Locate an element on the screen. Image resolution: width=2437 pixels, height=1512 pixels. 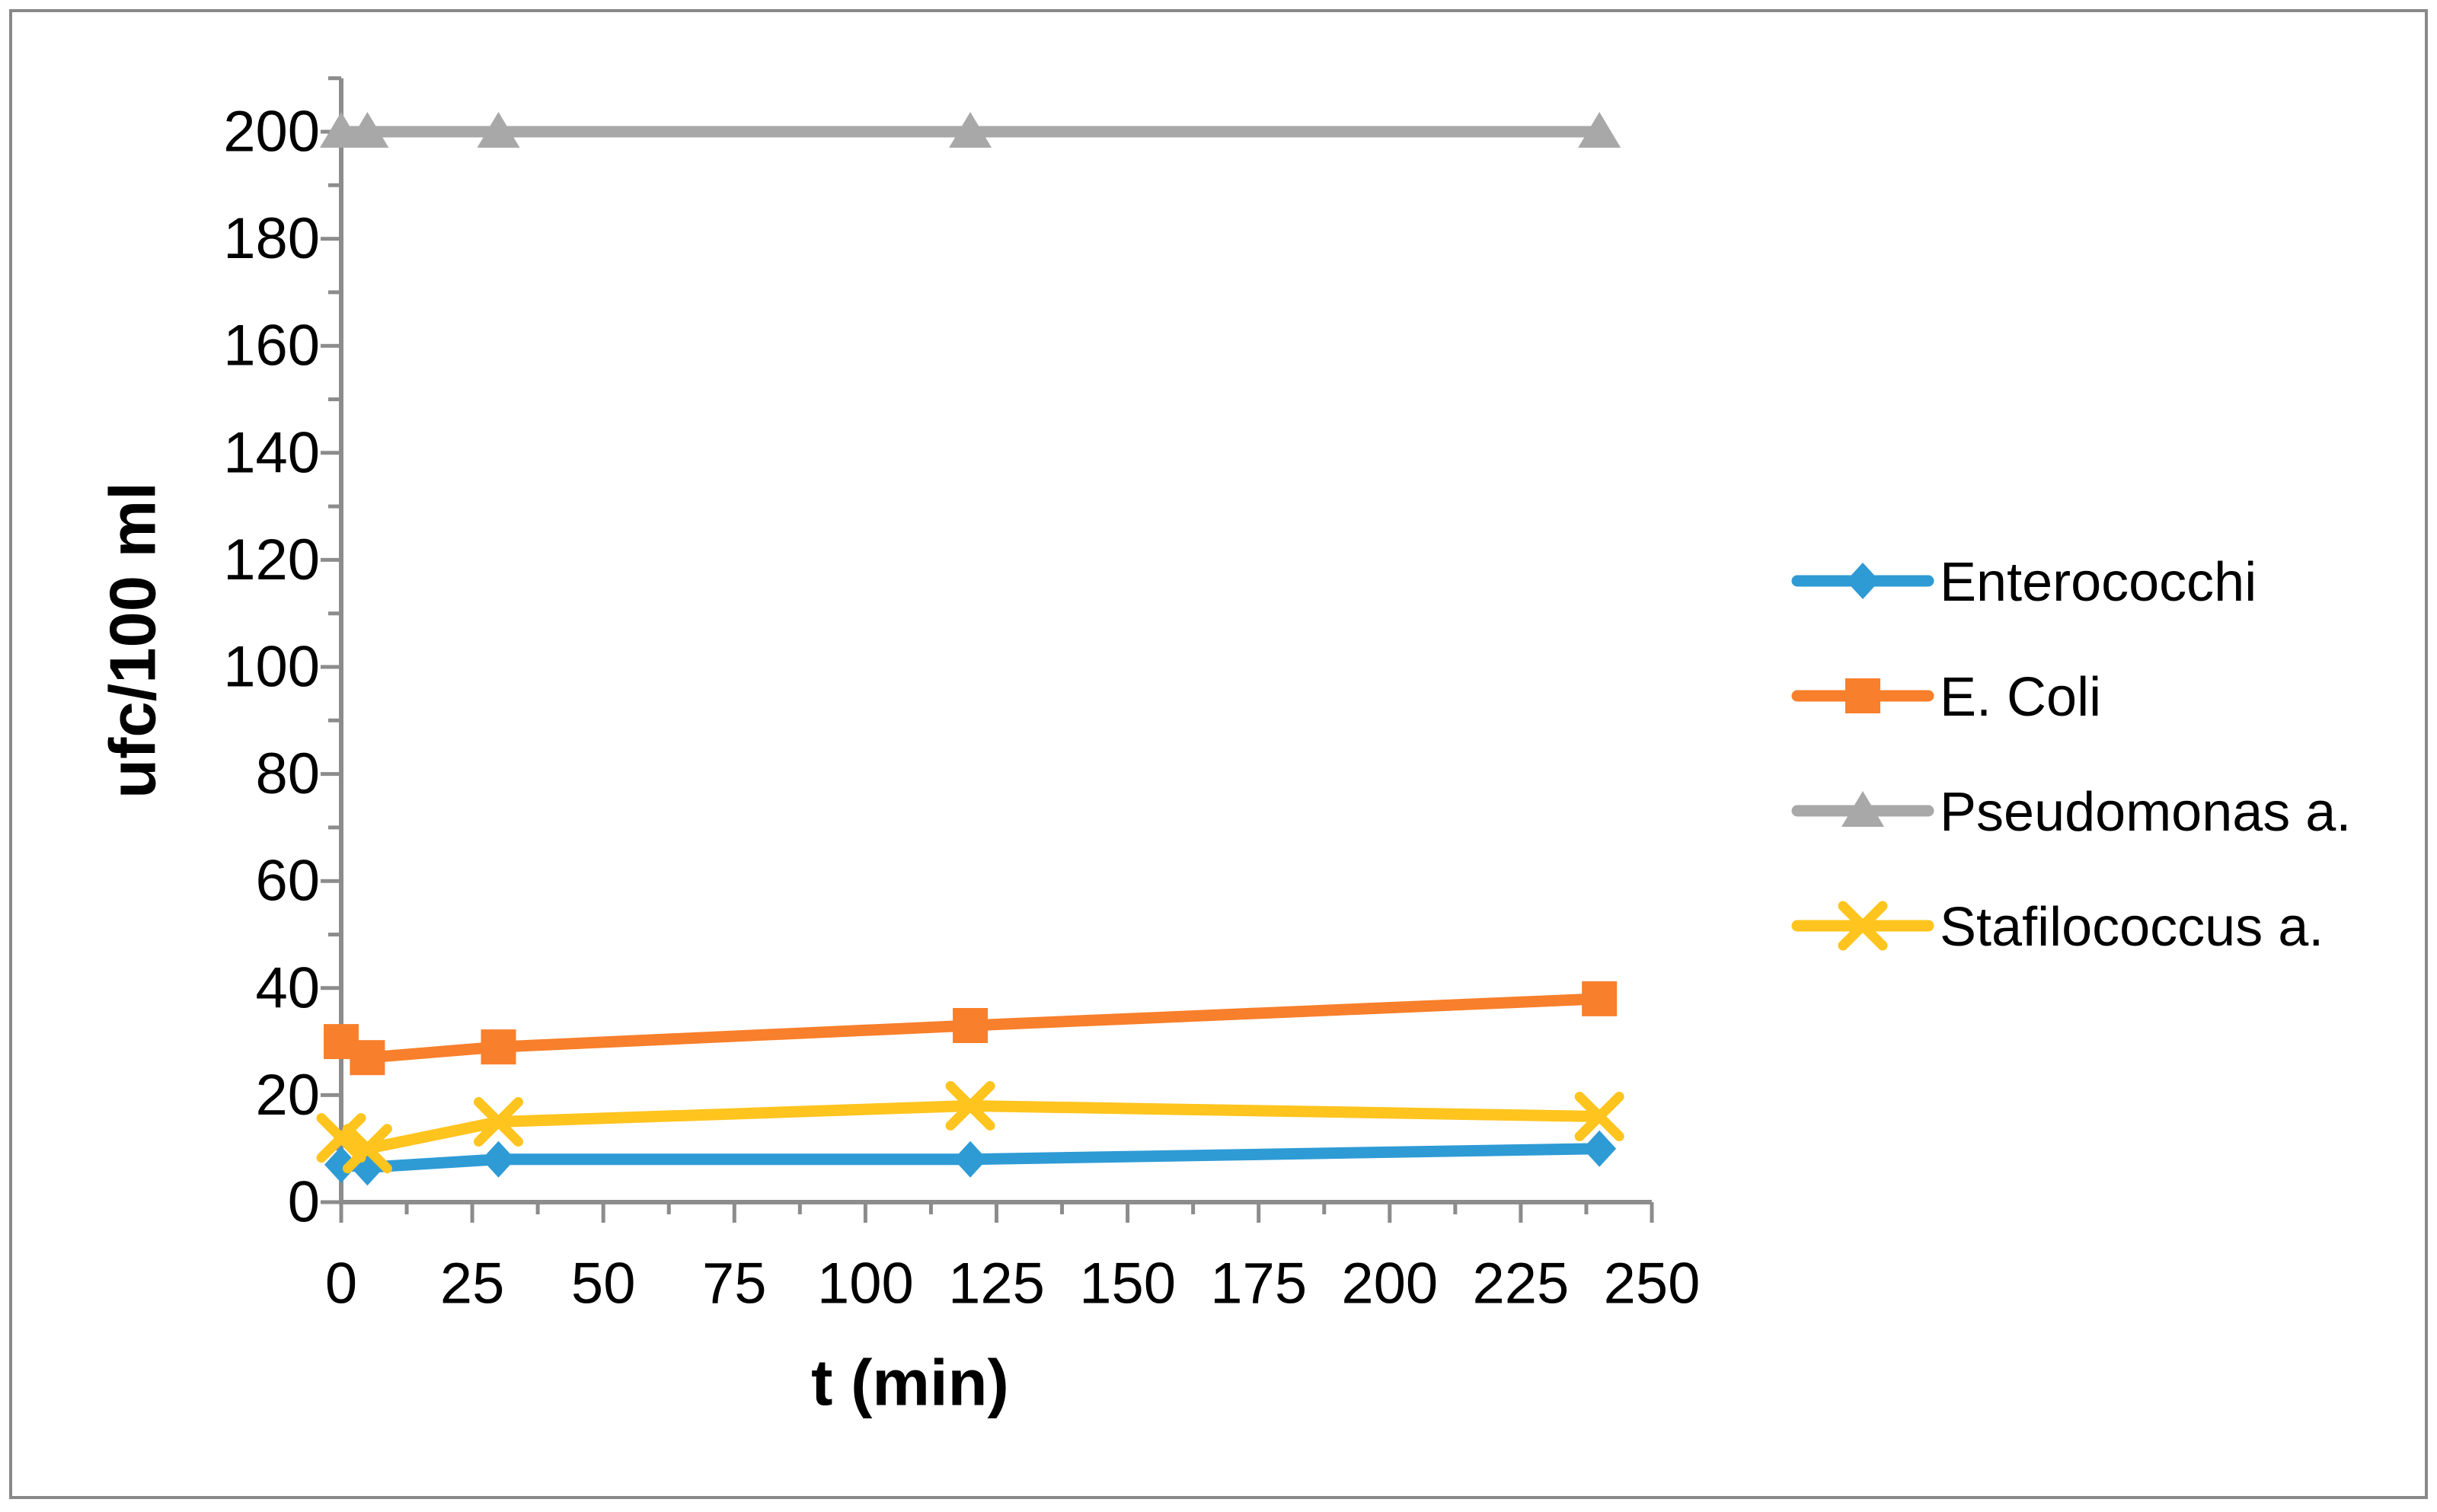
legend-diamond-icon is located at coordinates (1863, 581).